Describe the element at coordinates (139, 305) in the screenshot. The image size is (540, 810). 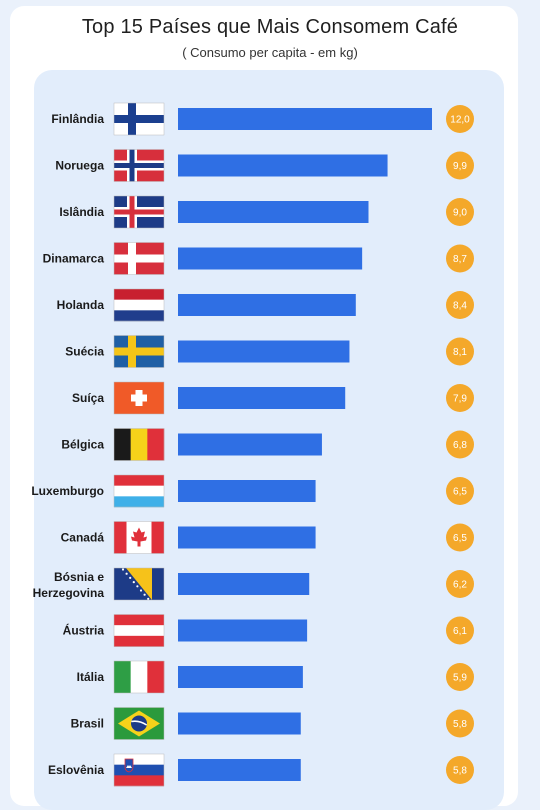
I see `netherlands-flag-icon` at that location.